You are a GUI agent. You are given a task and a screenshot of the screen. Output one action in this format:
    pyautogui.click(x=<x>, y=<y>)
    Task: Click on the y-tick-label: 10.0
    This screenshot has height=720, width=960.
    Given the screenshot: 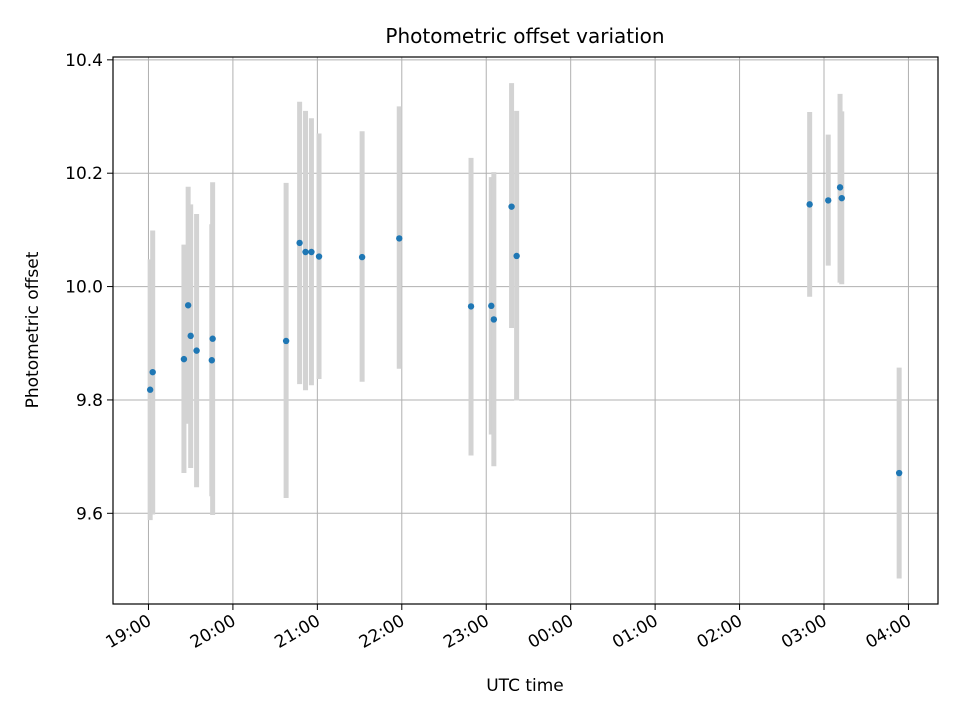 What is the action you would take?
    pyautogui.click(x=84, y=288)
    